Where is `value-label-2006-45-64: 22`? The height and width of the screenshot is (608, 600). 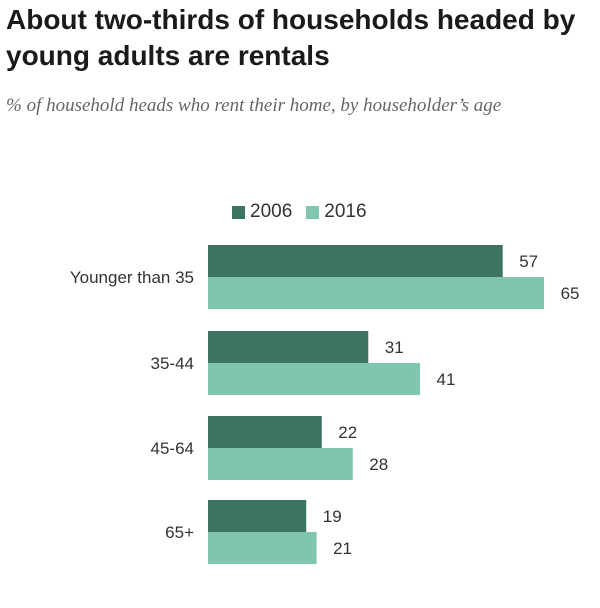 value-label-2006-45-64: 22 is located at coordinates (347, 432).